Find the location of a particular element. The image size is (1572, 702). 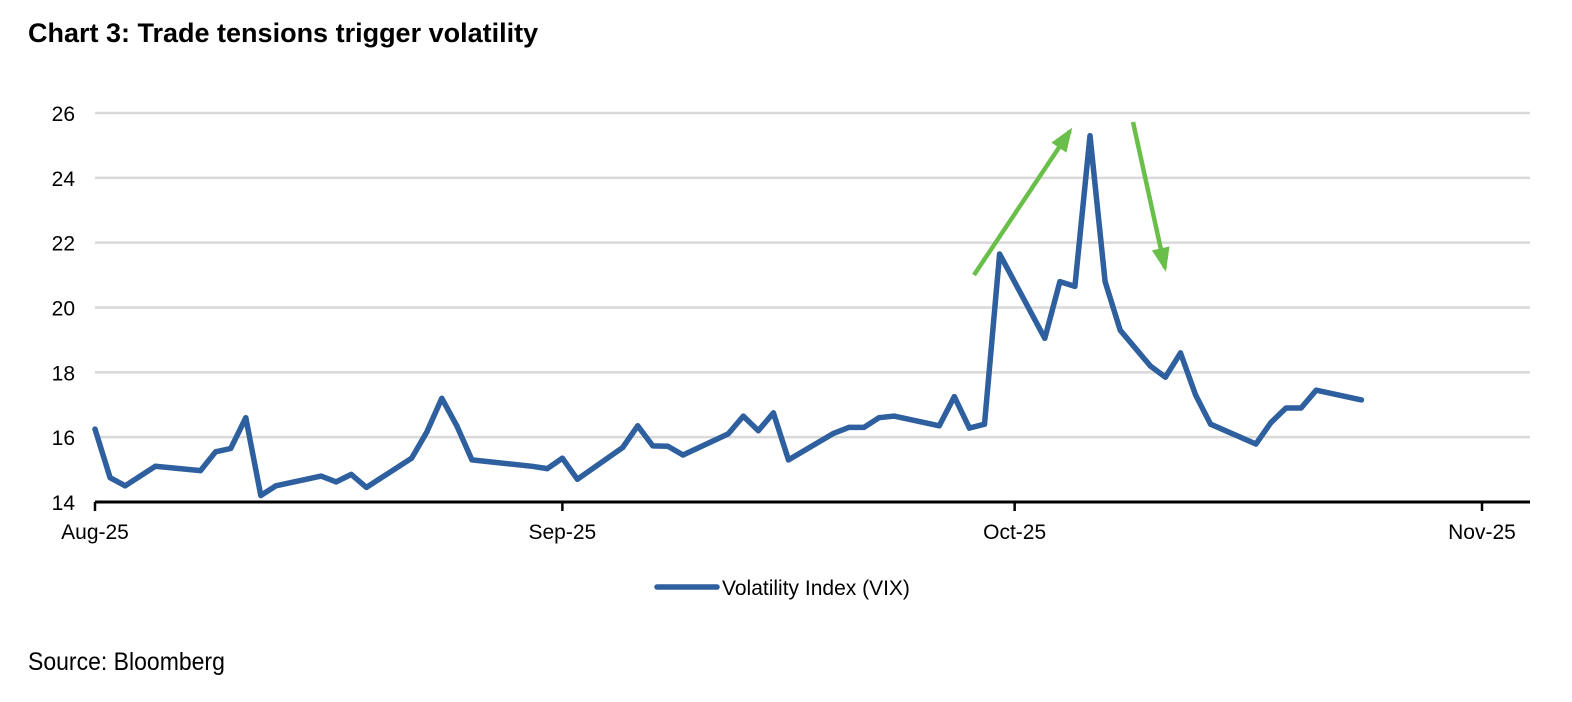

arrow-down-annotation is located at coordinates (1150, 196).